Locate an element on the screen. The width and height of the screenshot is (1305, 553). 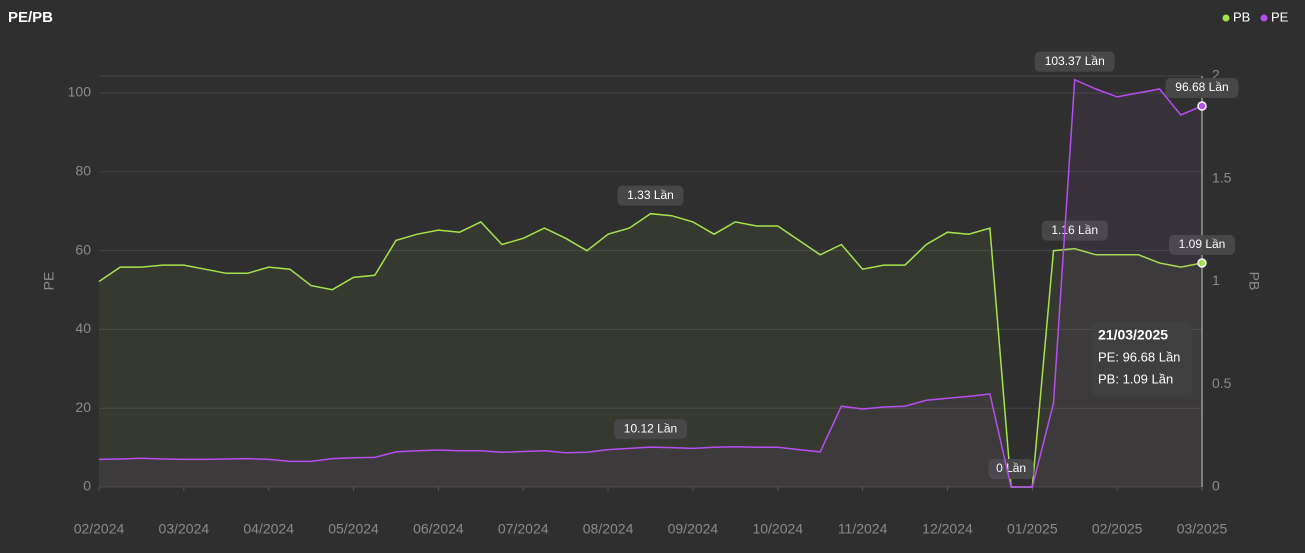
value-label-text: 96.68 Lần is located at coordinates (1201, 87).